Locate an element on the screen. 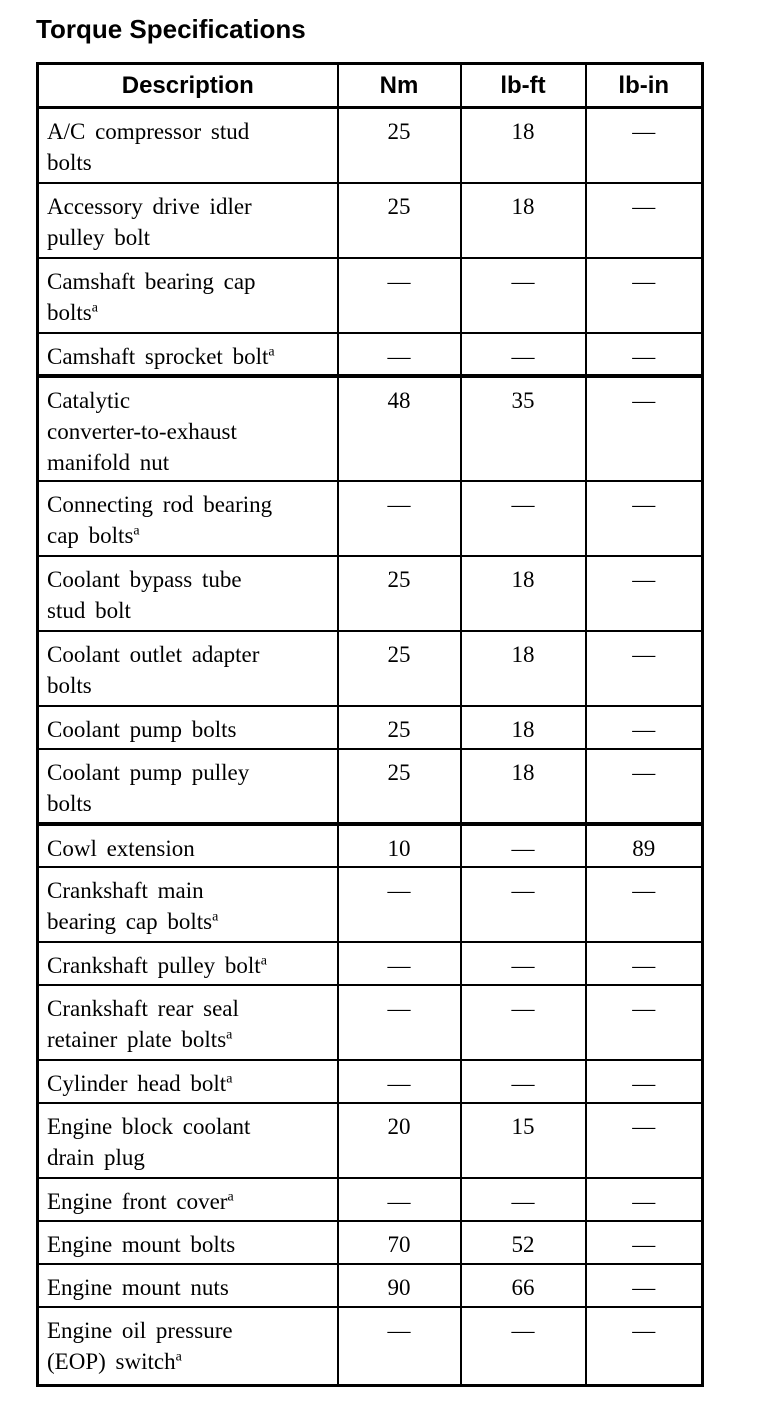 The width and height of the screenshot is (768, 1414). description-cell: Engine mount bolts is located at coordinates (187, 1242).